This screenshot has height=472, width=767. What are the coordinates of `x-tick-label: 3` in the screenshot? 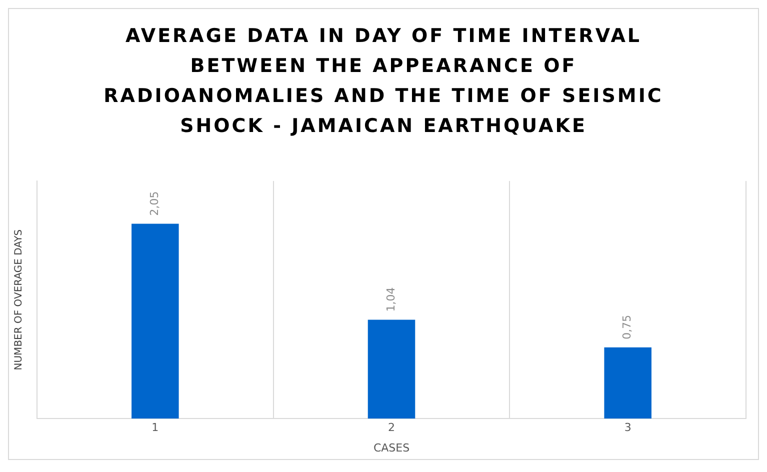 It's located at (628, 427).